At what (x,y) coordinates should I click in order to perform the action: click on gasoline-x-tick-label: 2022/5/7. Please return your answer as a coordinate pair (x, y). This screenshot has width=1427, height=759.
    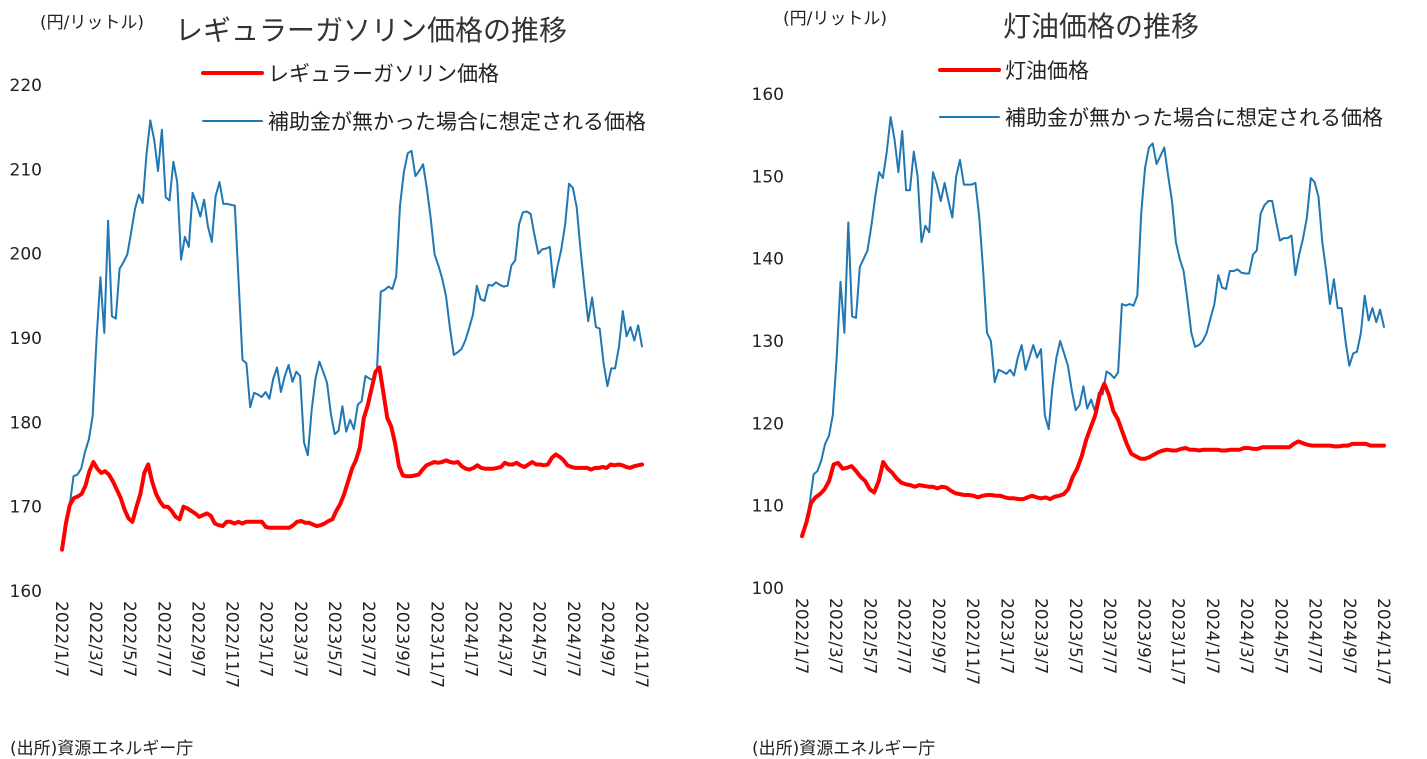
    Looking at the image, I should click on (129, 639).